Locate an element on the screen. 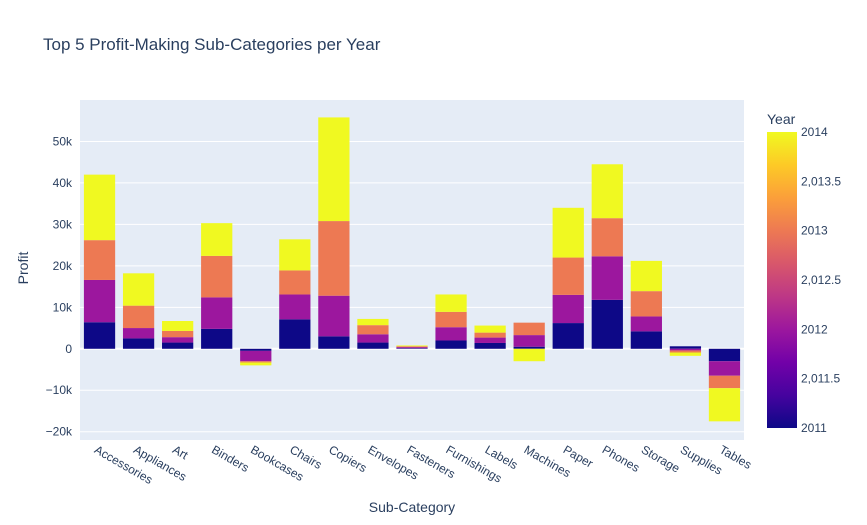 The image size is (867, 525). colorbar-gradient is located at coordinates (782, 280).